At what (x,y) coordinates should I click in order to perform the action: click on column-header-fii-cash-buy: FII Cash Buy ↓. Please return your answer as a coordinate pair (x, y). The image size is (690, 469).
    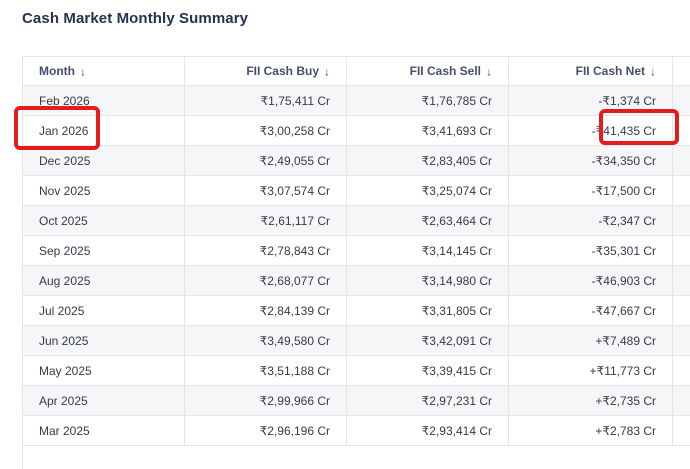
    Looking at the image, I should click on (265, 71).